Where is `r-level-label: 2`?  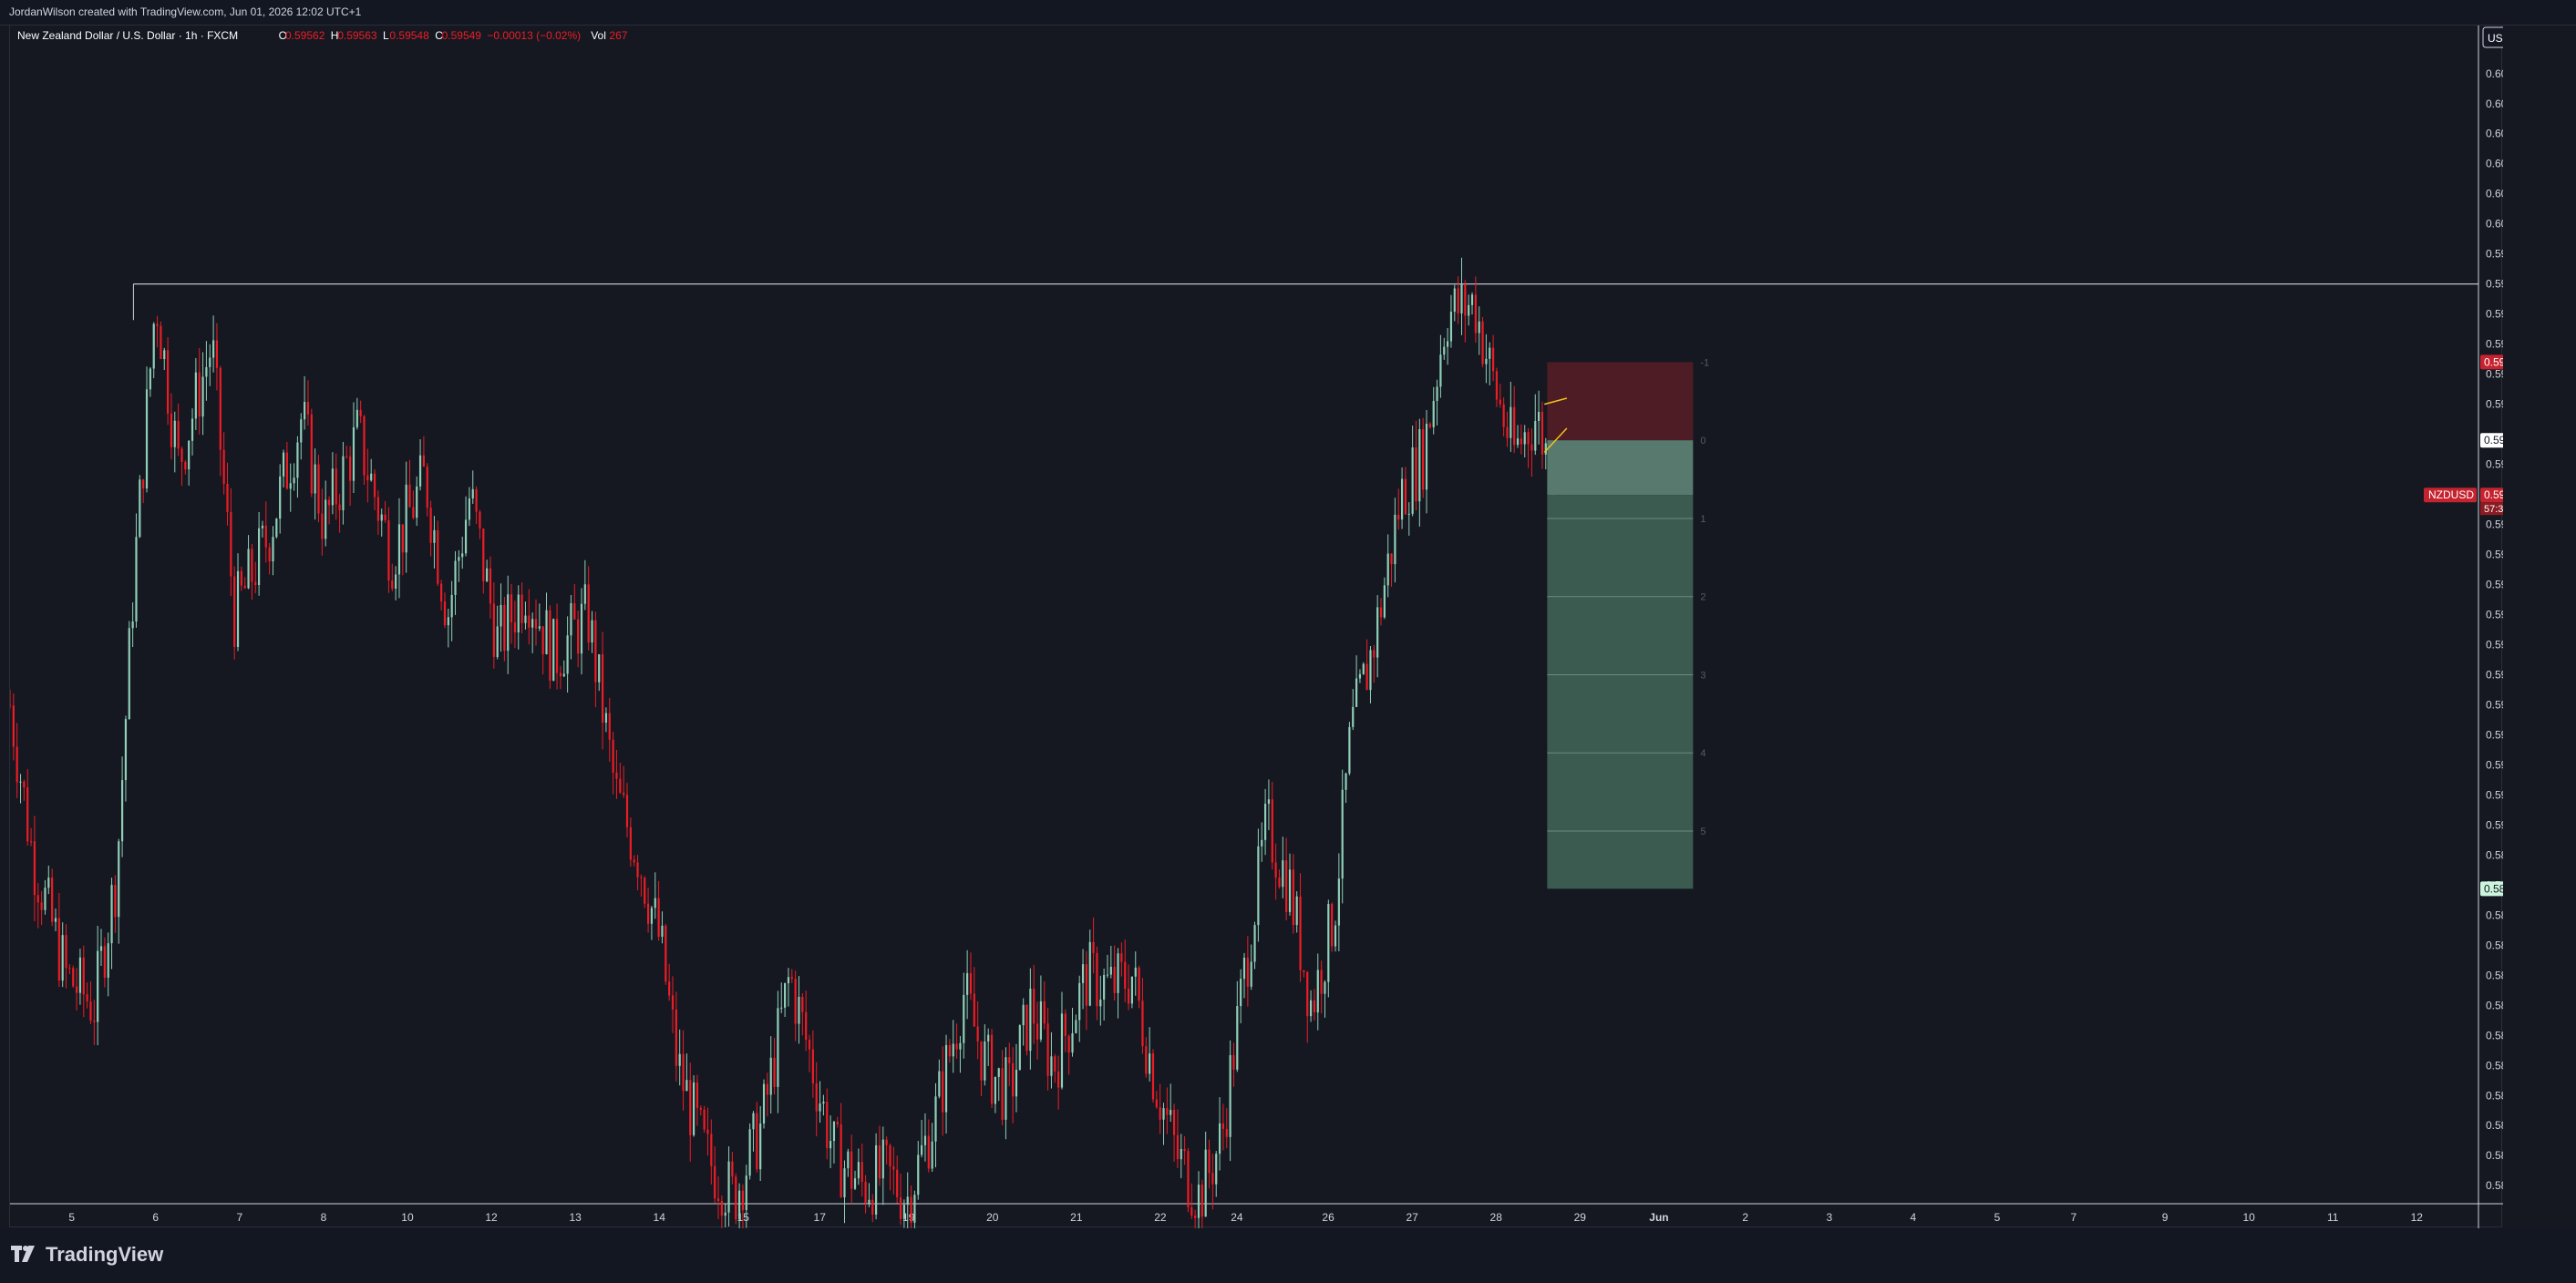
r-level-label: 2 is located at coordinates (1702, 597).